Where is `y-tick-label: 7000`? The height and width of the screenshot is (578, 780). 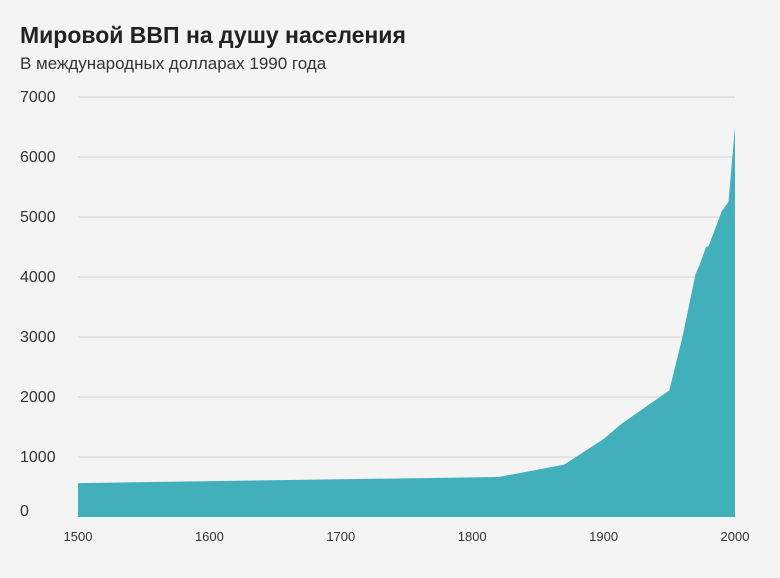 y-tick-label: 7000 is located at coordinates (38, 97).